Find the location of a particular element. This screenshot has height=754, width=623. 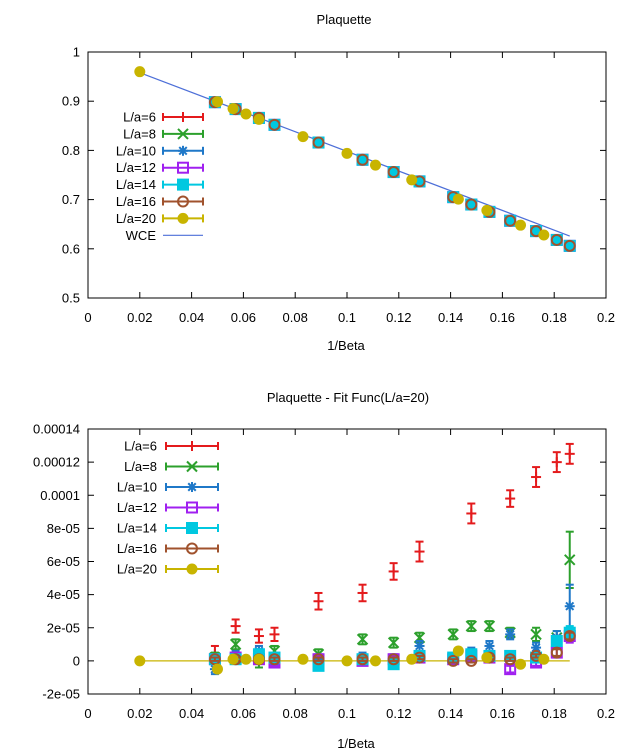

x-tick-label: 0.04 is located at coordinates (191, 317).